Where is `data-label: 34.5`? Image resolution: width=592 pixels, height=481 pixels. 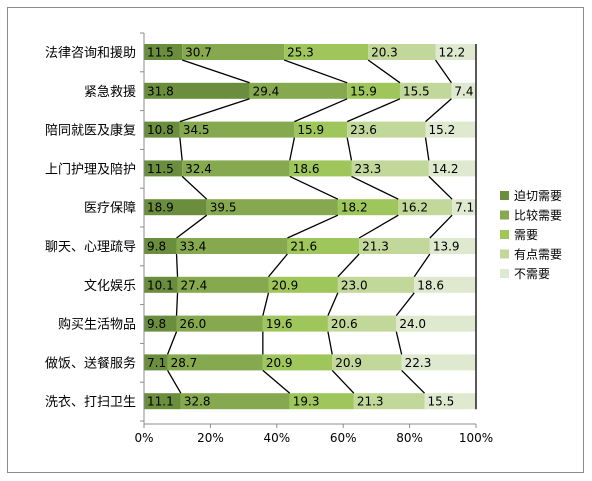 data-label: 34.5 is located at coordinates (196, 130).